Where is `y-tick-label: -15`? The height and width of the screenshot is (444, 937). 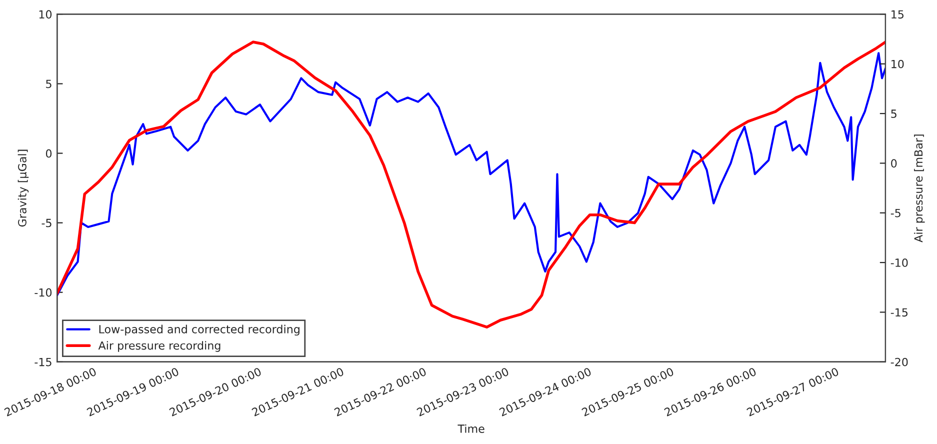 y-tick-label: -15 is located at coordinates (43, 362).